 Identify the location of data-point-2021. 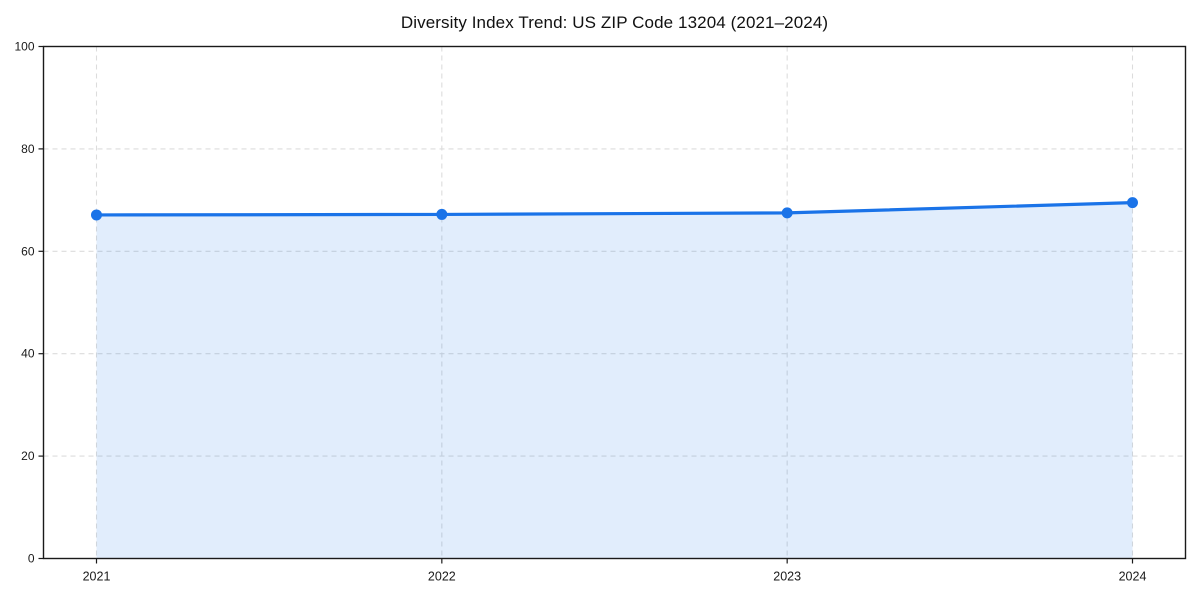
(96, 215).